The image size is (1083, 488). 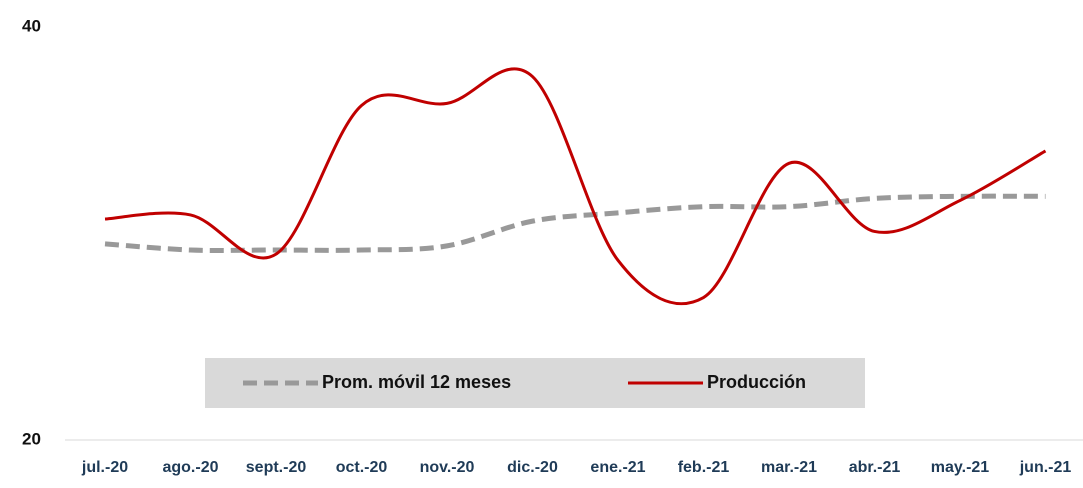 What do you see at coordinates (31, 25) in the screenshot?
I see `y-tick-label: 40` at bounding box center [31, 25].